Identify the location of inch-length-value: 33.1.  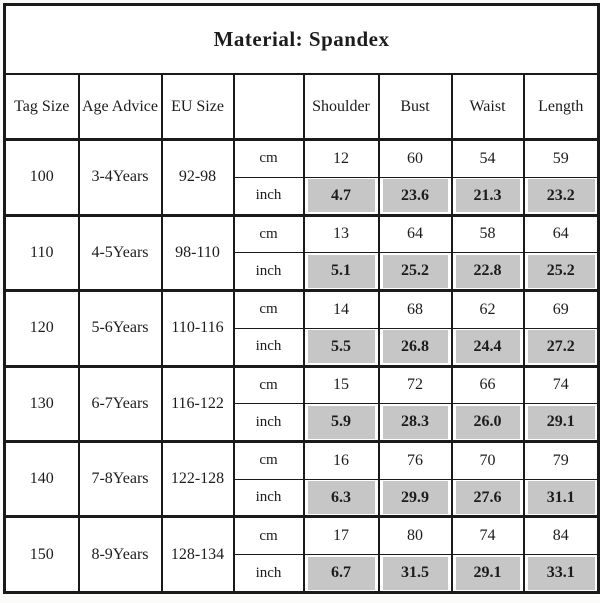
(561, 574).